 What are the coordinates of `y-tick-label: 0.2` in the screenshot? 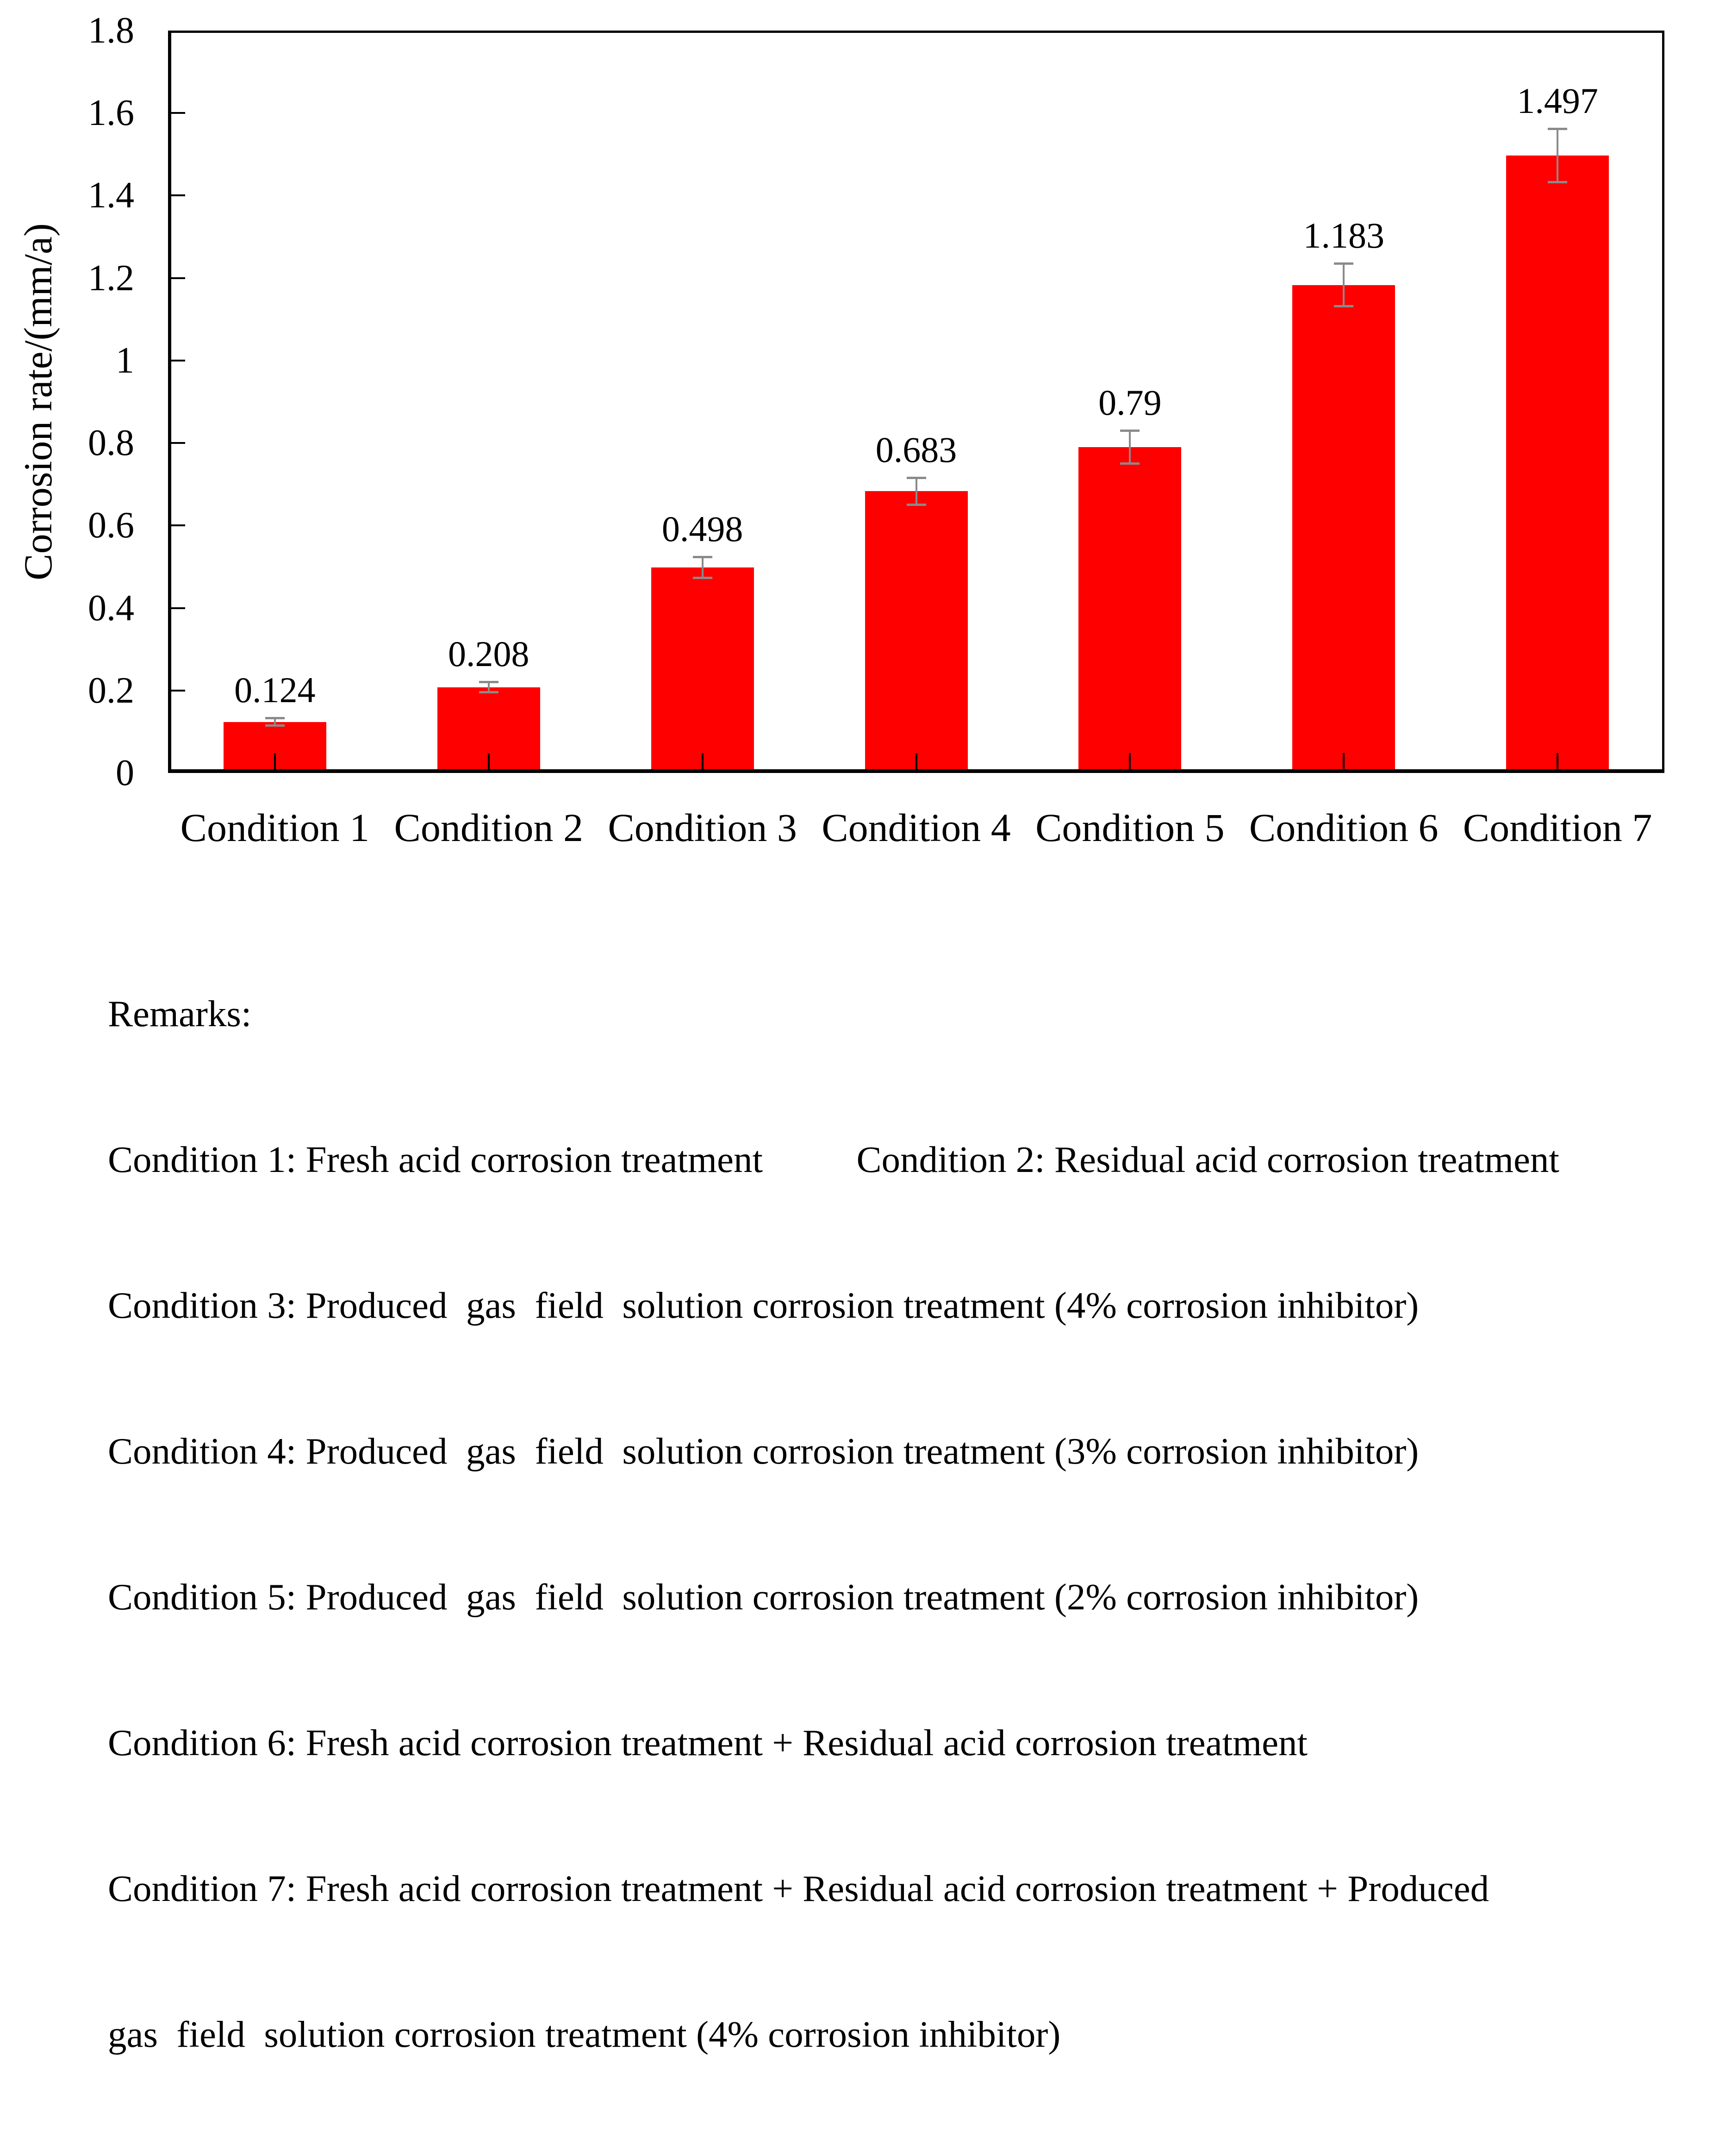 It's located at (111, 690).